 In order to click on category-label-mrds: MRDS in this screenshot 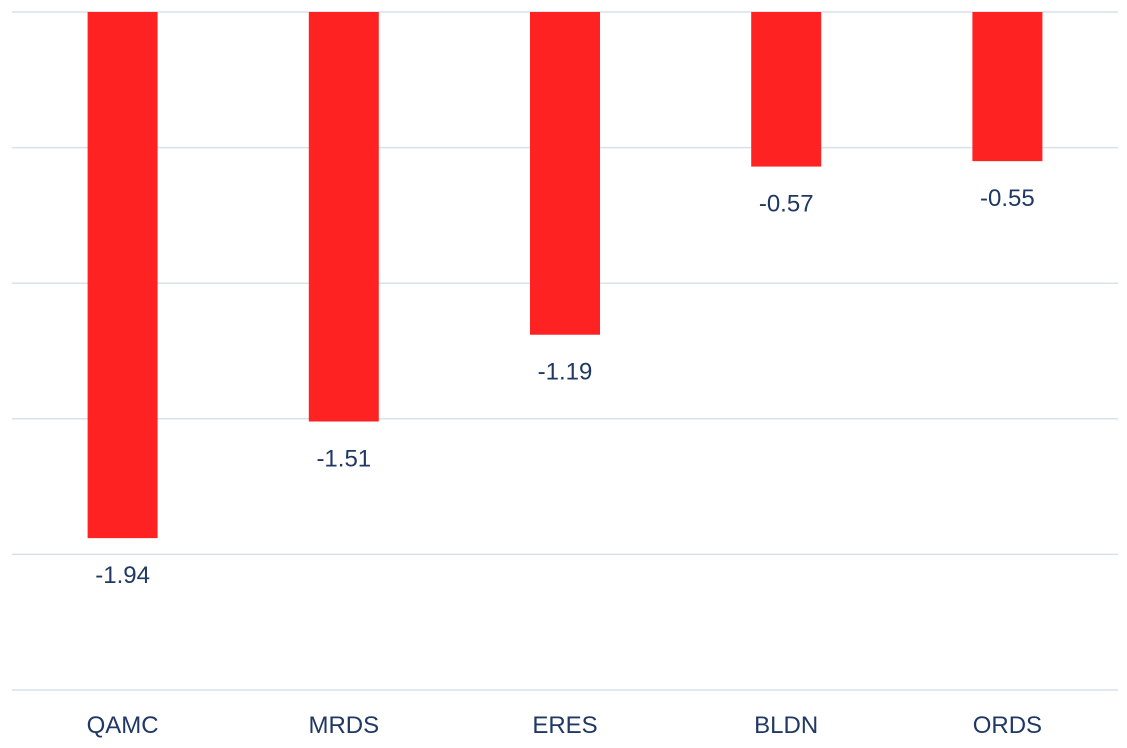, I will do `click(343, 725)`.